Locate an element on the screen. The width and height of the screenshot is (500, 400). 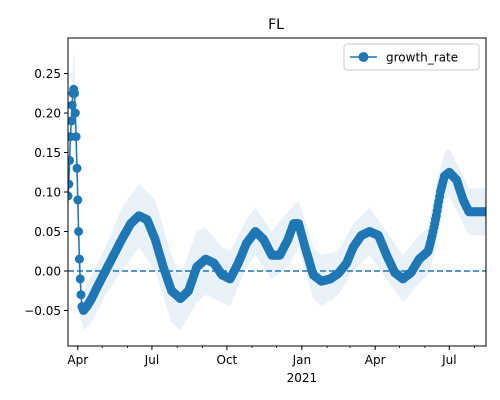
y-tick-label: 0.15 is located at coordinates (47, 153).